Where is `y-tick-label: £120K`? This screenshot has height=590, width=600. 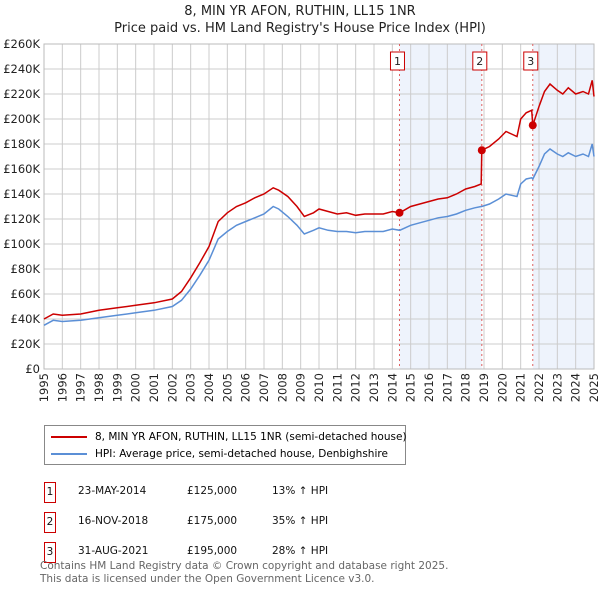
y-tick-label: £120K is located at coordinates (21, 219).